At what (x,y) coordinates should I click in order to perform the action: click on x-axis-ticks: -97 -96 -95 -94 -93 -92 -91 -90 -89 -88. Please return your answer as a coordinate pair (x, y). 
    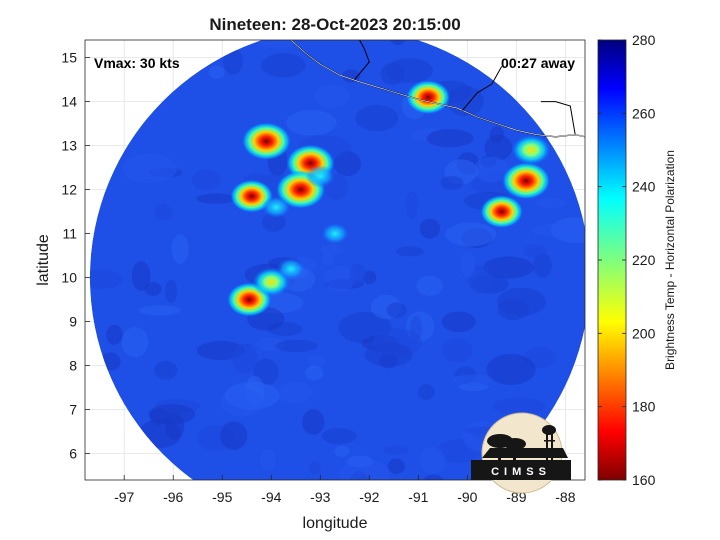
    Looking at the image, I should click on (345, 490).